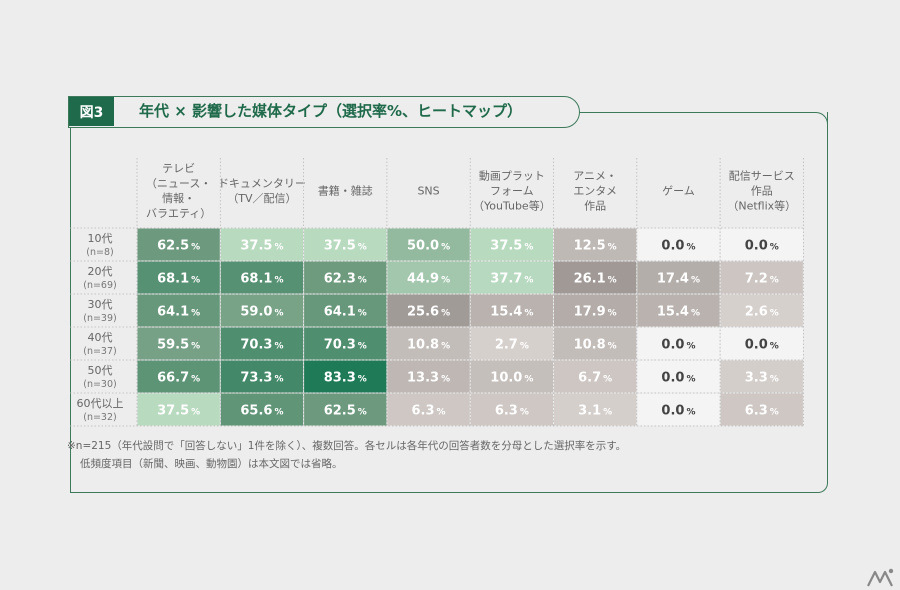 The width and height of the screenshot is (900, 590). Describe the element at coordinates (178, 345) in the screenshot. I see `cell-value-label: 59.5%` at that location.